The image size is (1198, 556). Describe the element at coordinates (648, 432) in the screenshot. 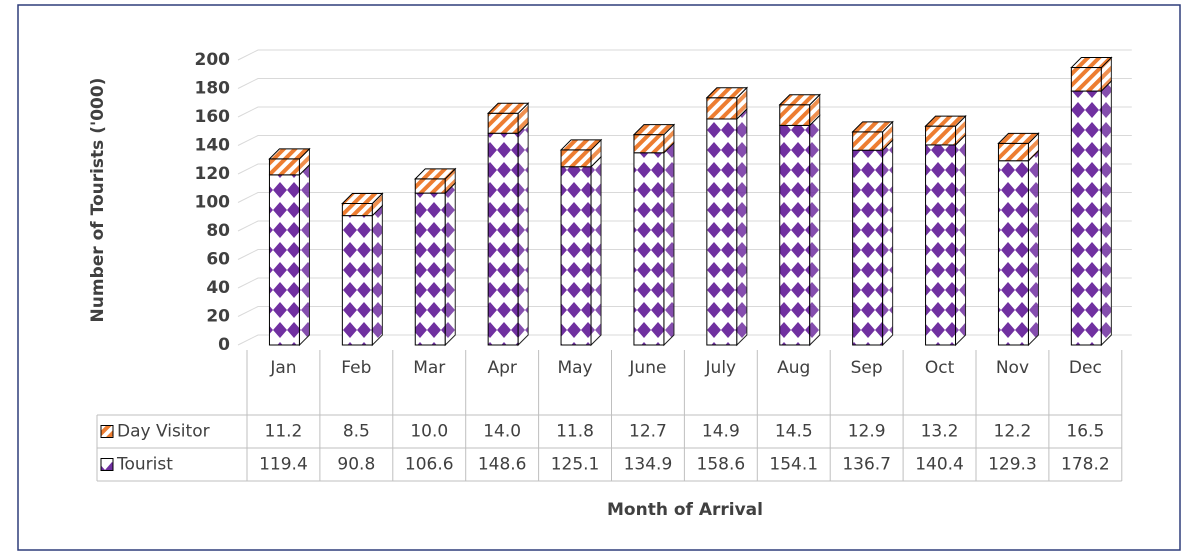

I see `table-value: 12.7` at that location.